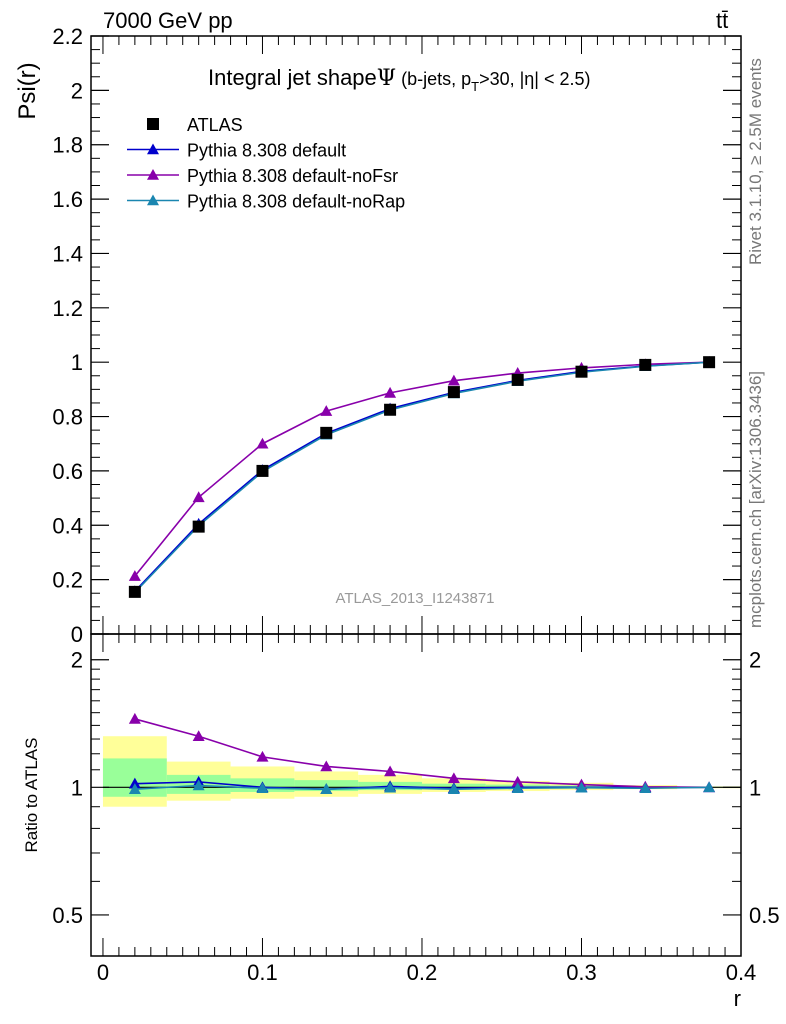  What do you see at coordinates (755, 660) in the screenshot?
I see `ratio-y-tick-label-right: 2` at bounding box center [755, 660].